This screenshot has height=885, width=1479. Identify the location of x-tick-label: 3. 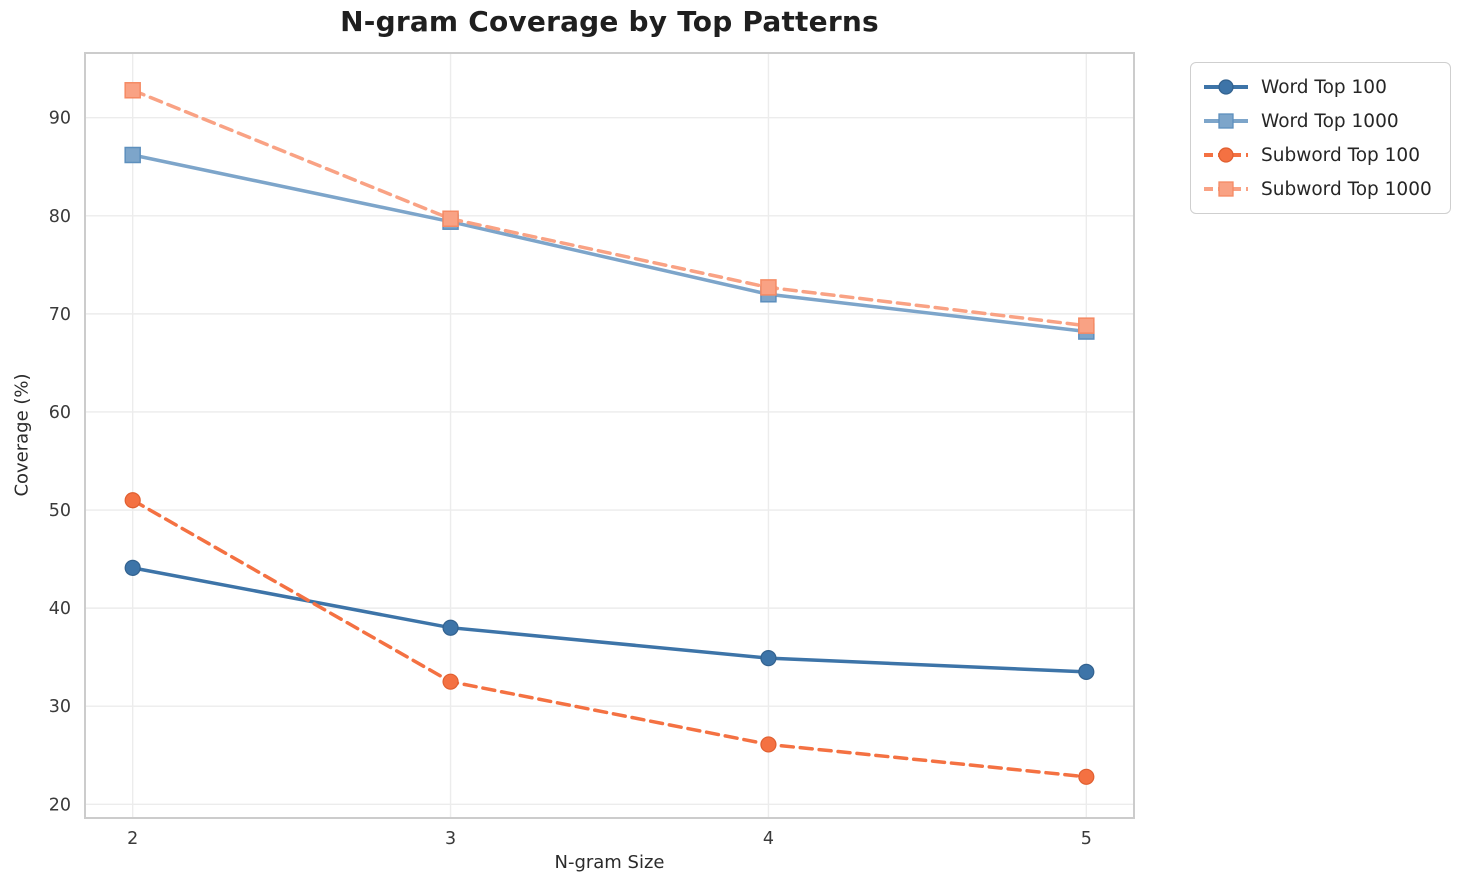
(450, 839).